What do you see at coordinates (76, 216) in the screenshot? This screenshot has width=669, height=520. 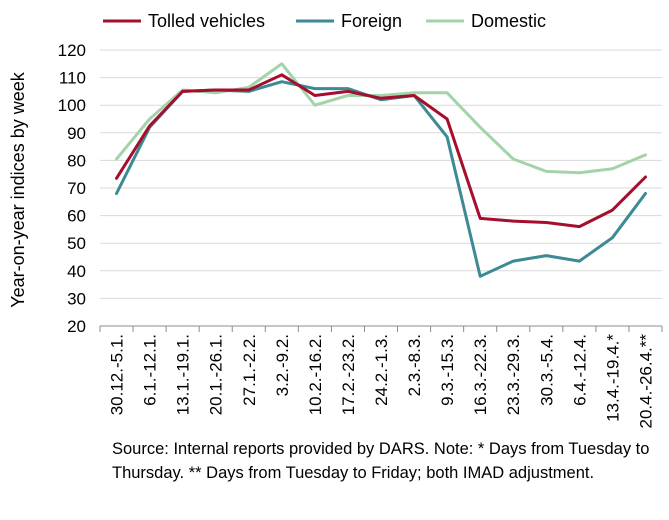 I see `y-tick-label: 60` at bounding box center [76, 216].